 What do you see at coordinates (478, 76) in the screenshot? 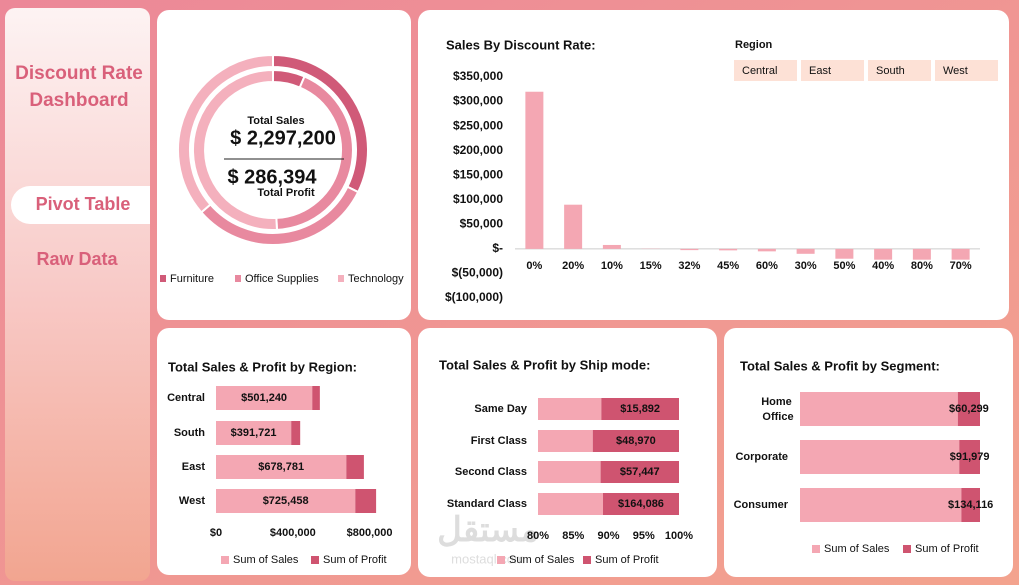
I see `y-tick-label: $350,000` at bounding box center [478, 76].